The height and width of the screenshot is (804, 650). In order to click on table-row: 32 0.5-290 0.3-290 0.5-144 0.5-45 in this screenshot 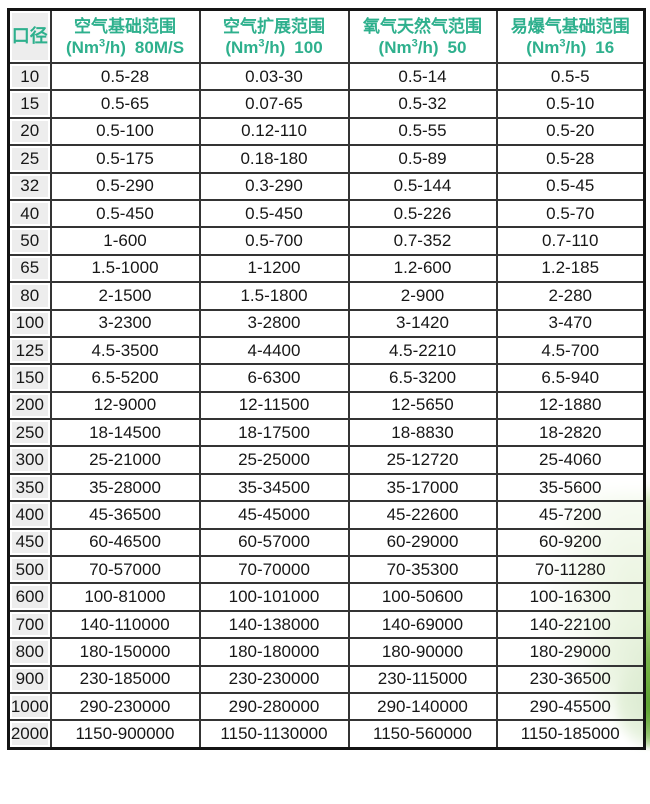, I will do `click(326, 186)`.